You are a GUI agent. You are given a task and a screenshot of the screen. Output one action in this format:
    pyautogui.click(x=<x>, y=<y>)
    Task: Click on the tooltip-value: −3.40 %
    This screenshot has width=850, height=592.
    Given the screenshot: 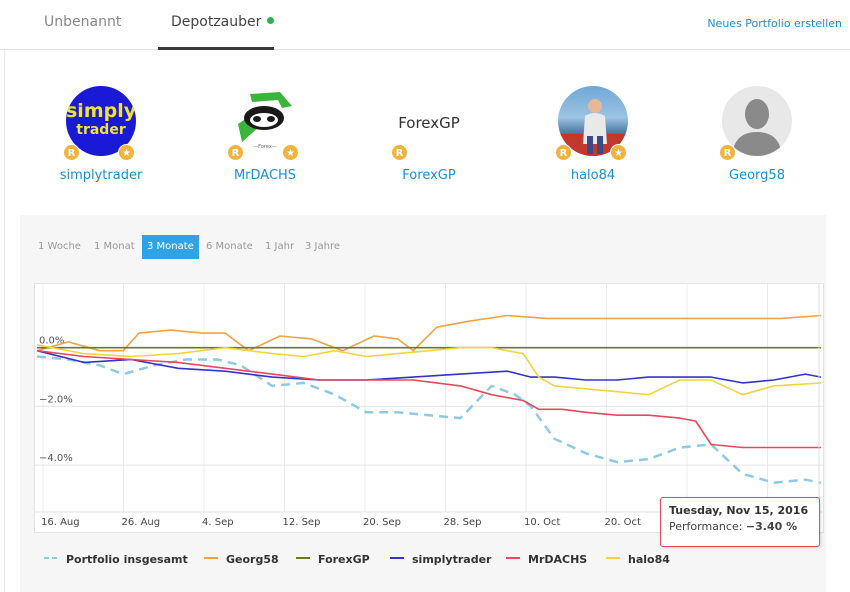 What is the action you would take?
    pyautogui.click(x=771, y=526)
    